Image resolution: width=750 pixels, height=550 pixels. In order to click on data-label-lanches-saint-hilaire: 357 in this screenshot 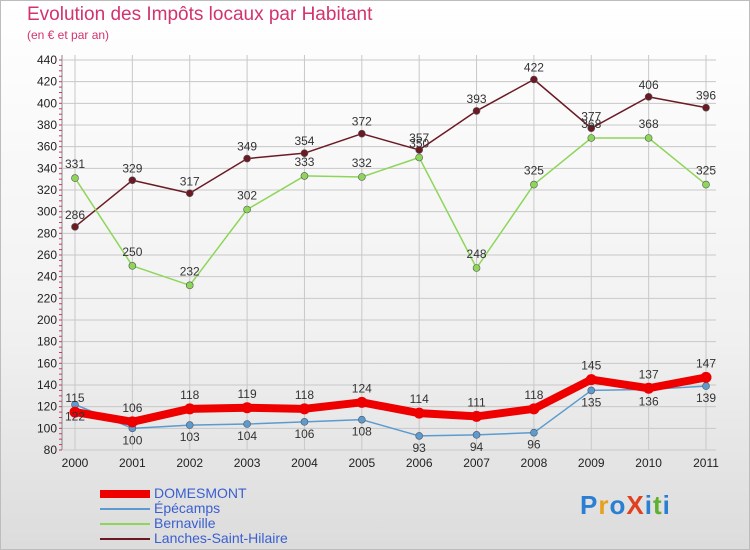, I will do `click(419, 138)`.